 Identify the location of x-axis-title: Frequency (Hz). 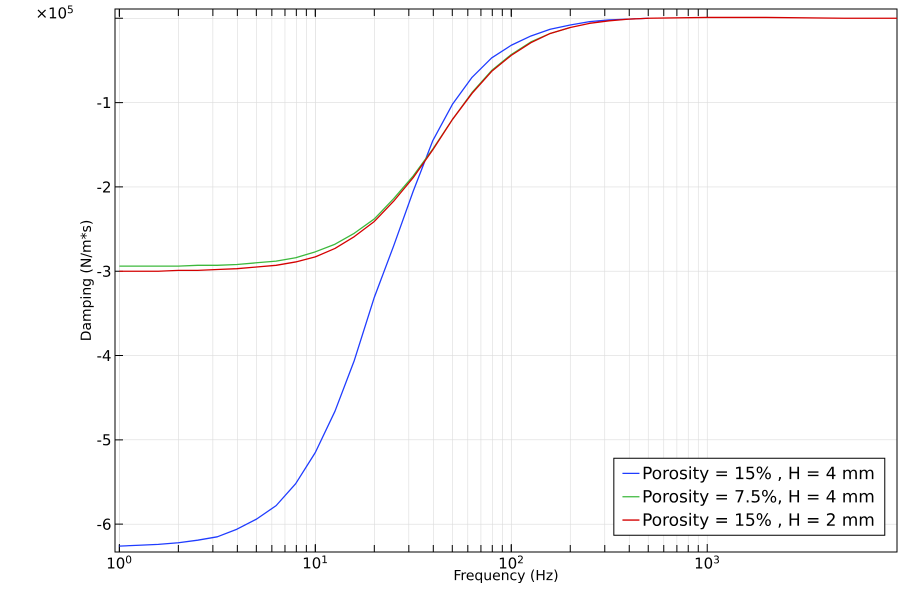
(506, 577).